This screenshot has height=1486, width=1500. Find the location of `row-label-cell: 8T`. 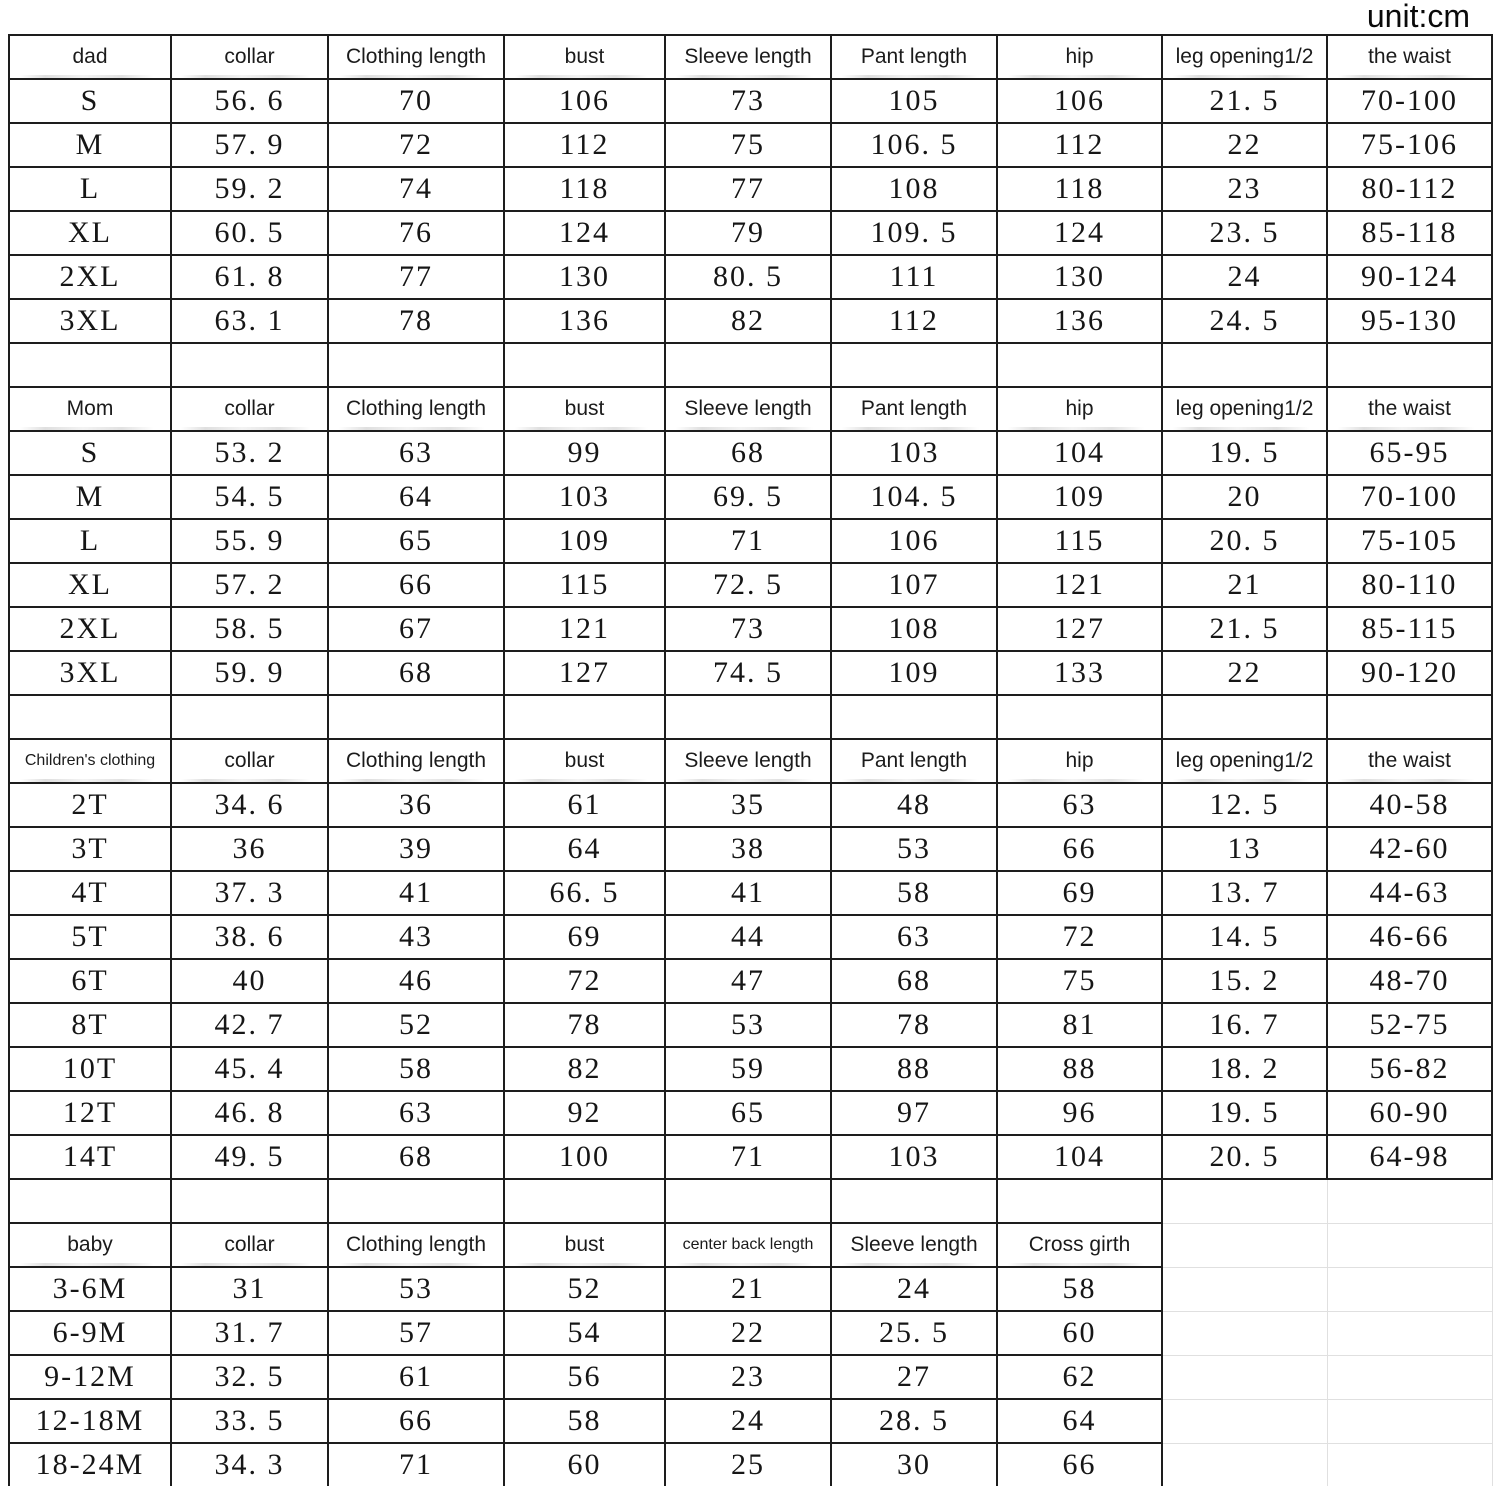

row-label-cell: 8T is located at coordinates (90, 1025).